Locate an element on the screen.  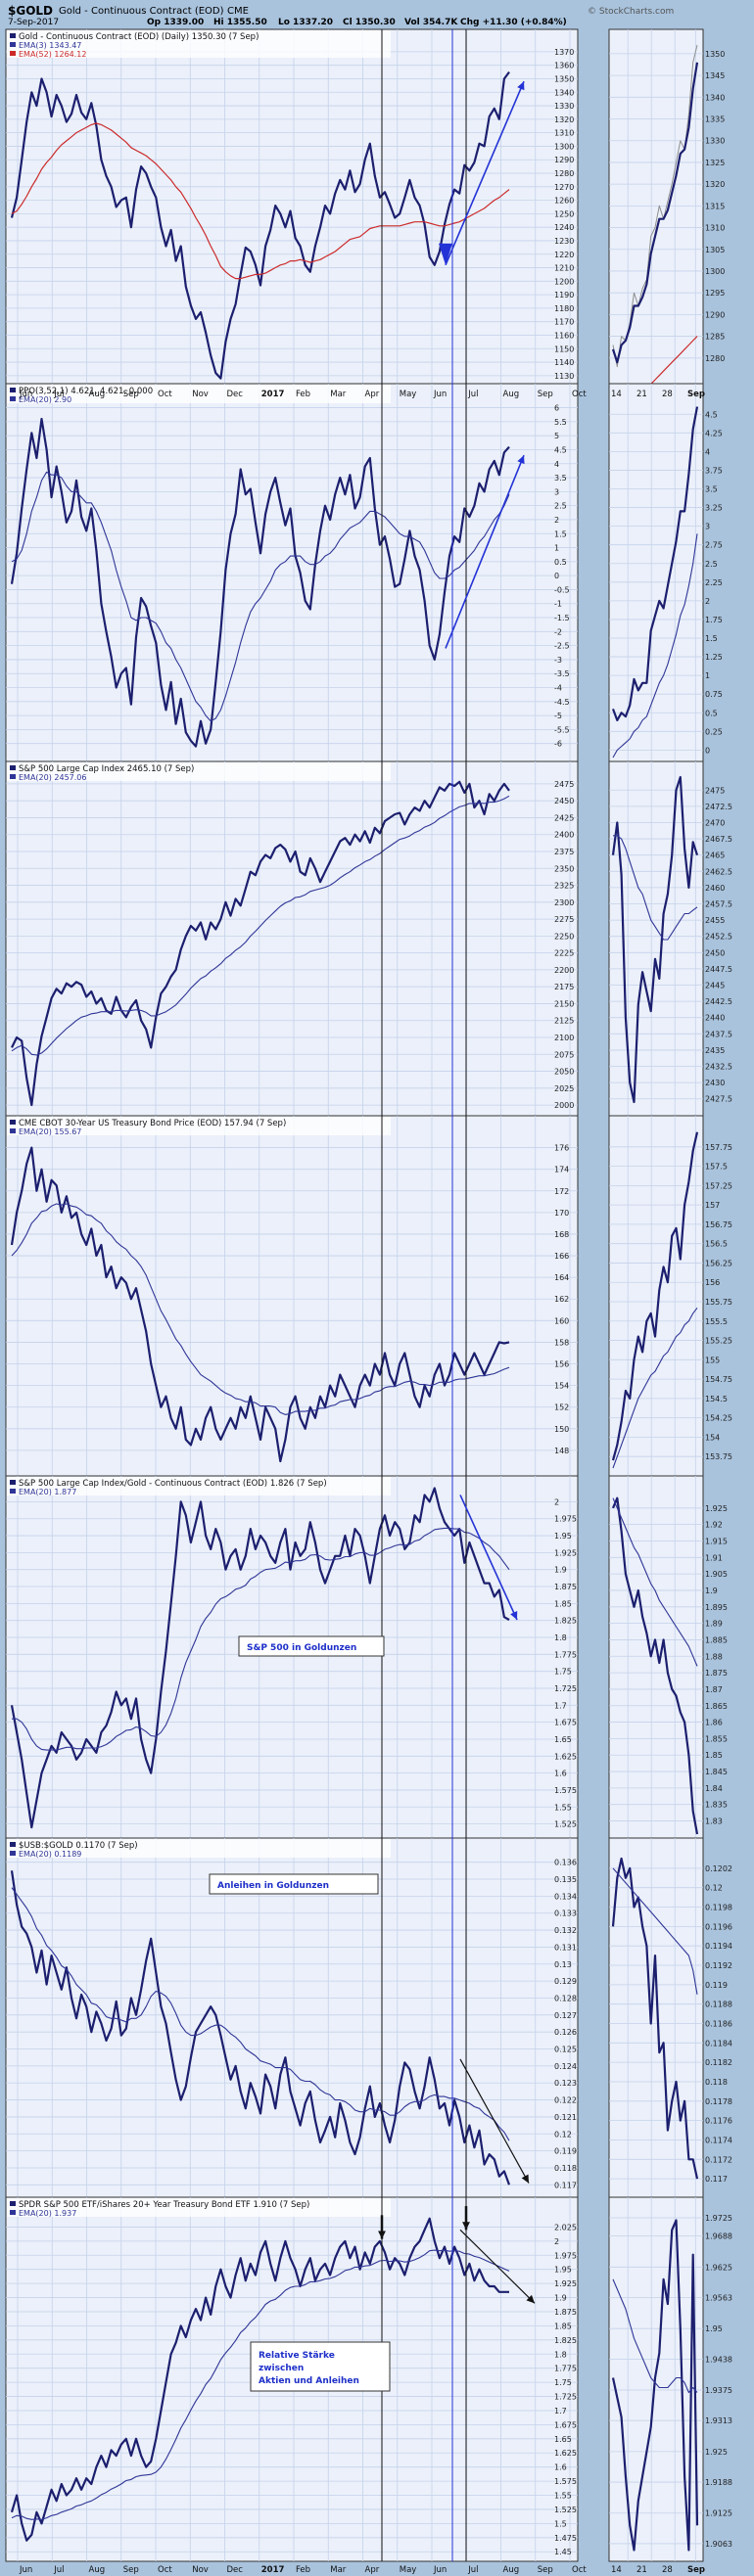
x-axis-label-bottom: Jun is located at coordinates (440, 2570).